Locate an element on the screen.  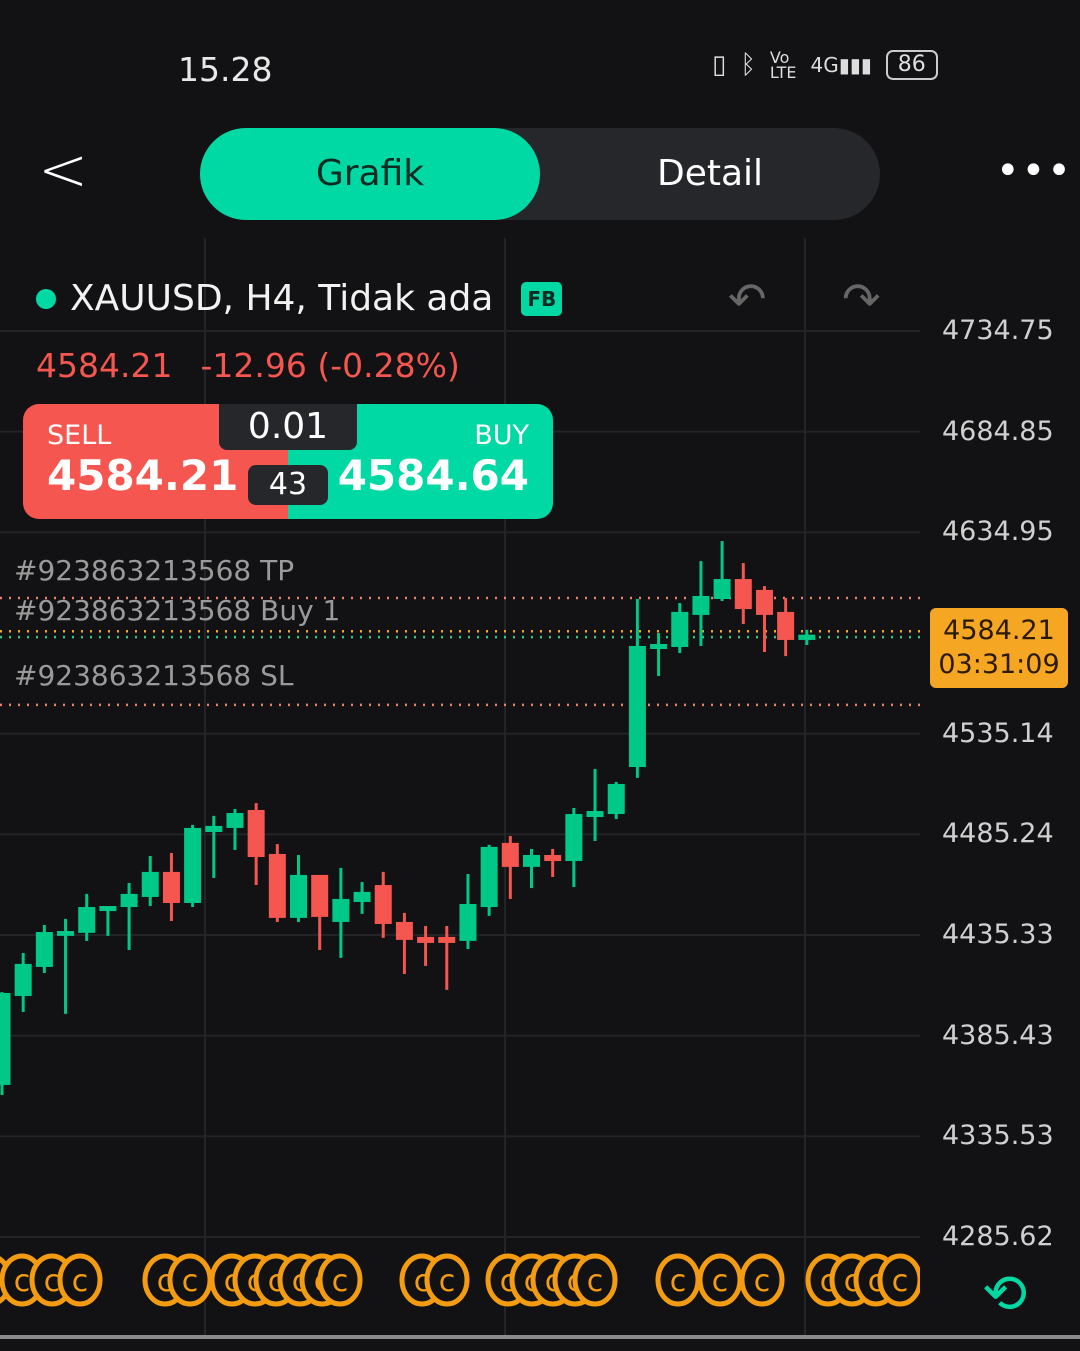
status-time: 15.28 is located at coordinates (225, 69).